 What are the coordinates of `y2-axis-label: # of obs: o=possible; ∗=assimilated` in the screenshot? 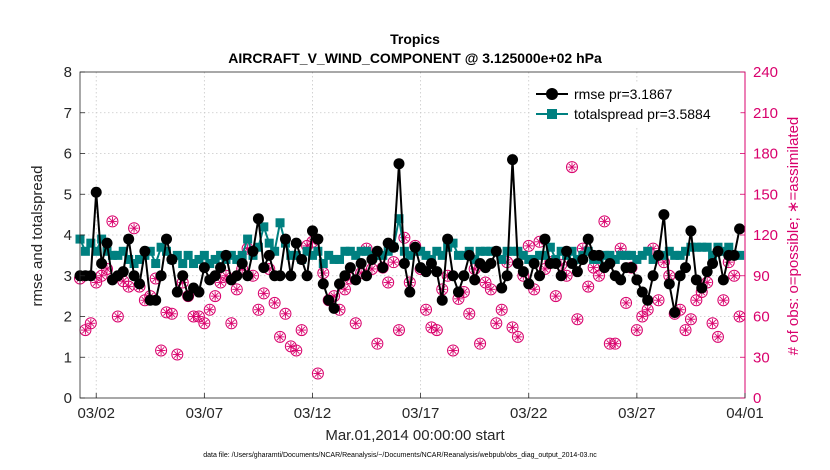 It's located at (793, 236).